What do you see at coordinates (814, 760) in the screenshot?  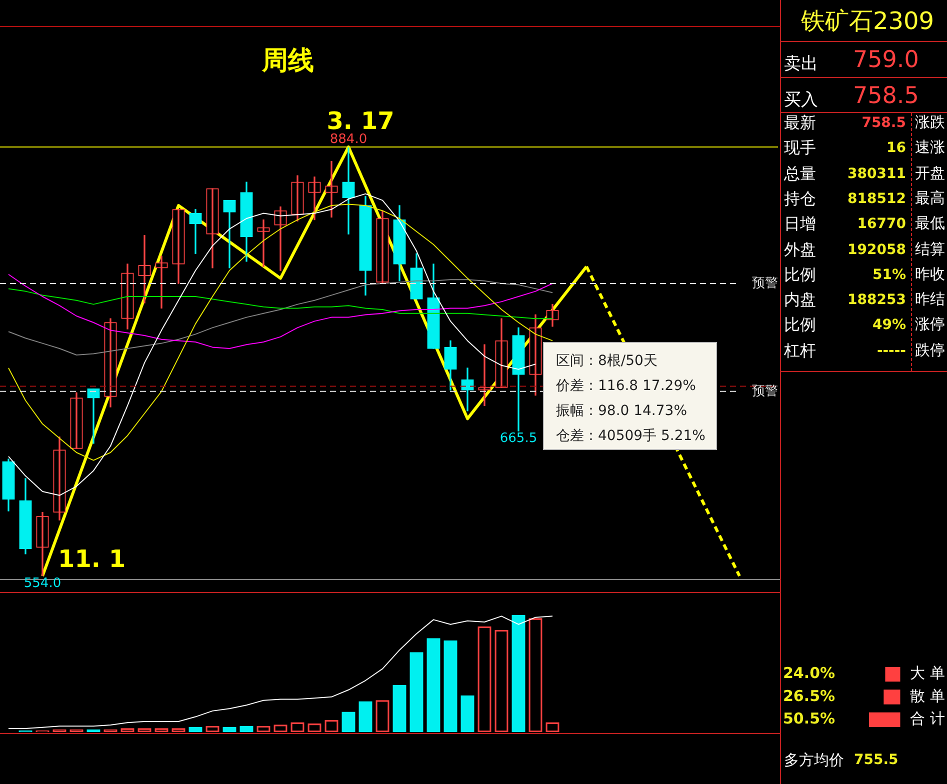 I see `text: 多方均价` at bounding box center [814, 760].